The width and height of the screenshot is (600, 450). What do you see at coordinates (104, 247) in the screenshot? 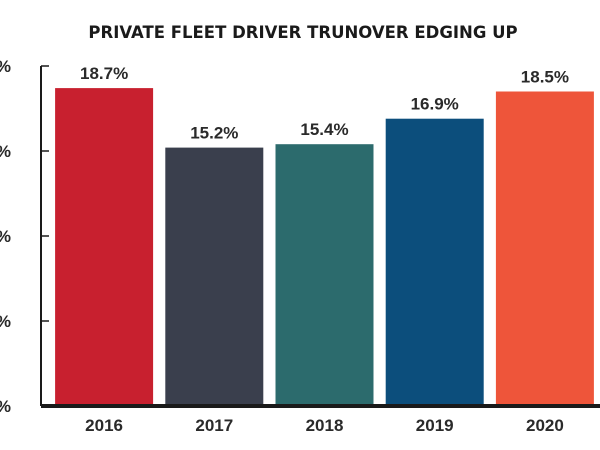
I see `bar-2016` at bounding box center [104, 247].